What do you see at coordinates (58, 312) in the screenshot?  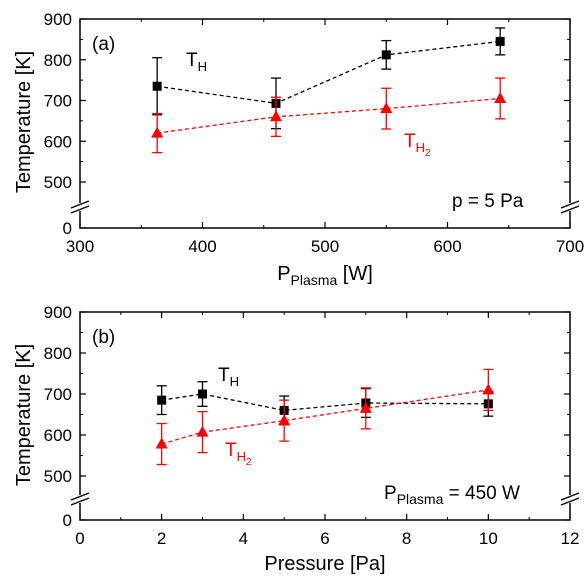 I see `panel-b-y-tick-label: 900` at bounding box center [58, 312].